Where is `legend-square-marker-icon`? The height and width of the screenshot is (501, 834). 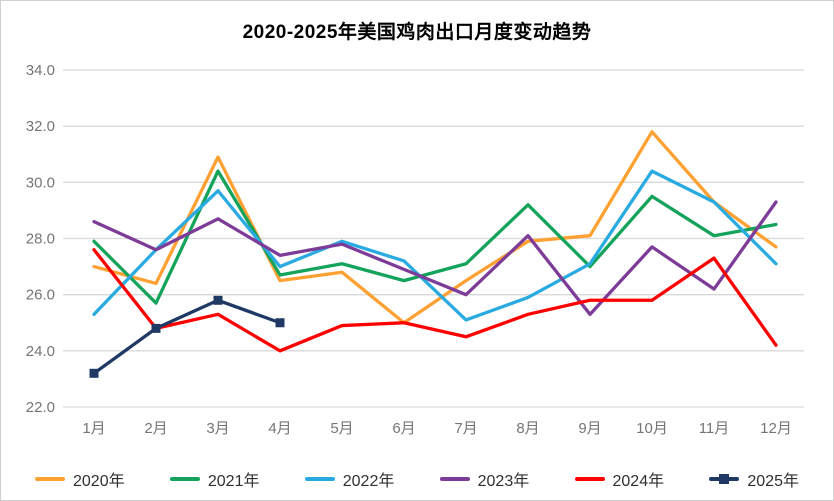 legend-square-marker-icon is located at coordinates (724, 479).